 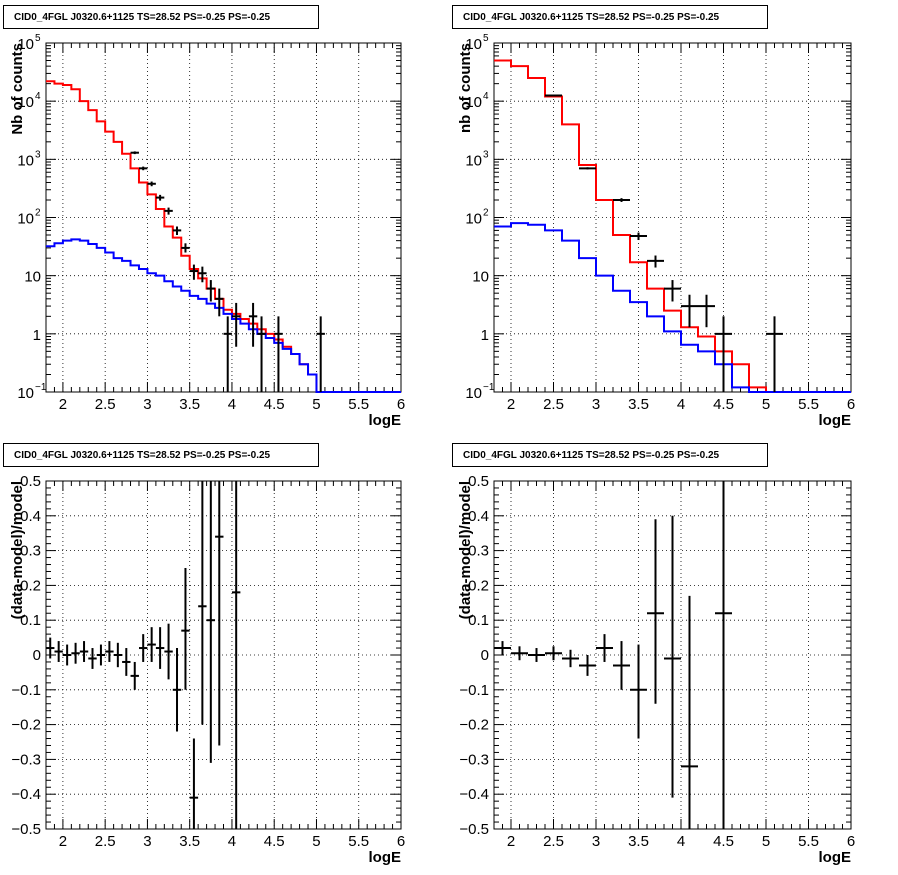 What do you see at coordinates (474, 690) in the screenshot?
I see `y-tick-label: −0.1` at bounding box center [474, 690].